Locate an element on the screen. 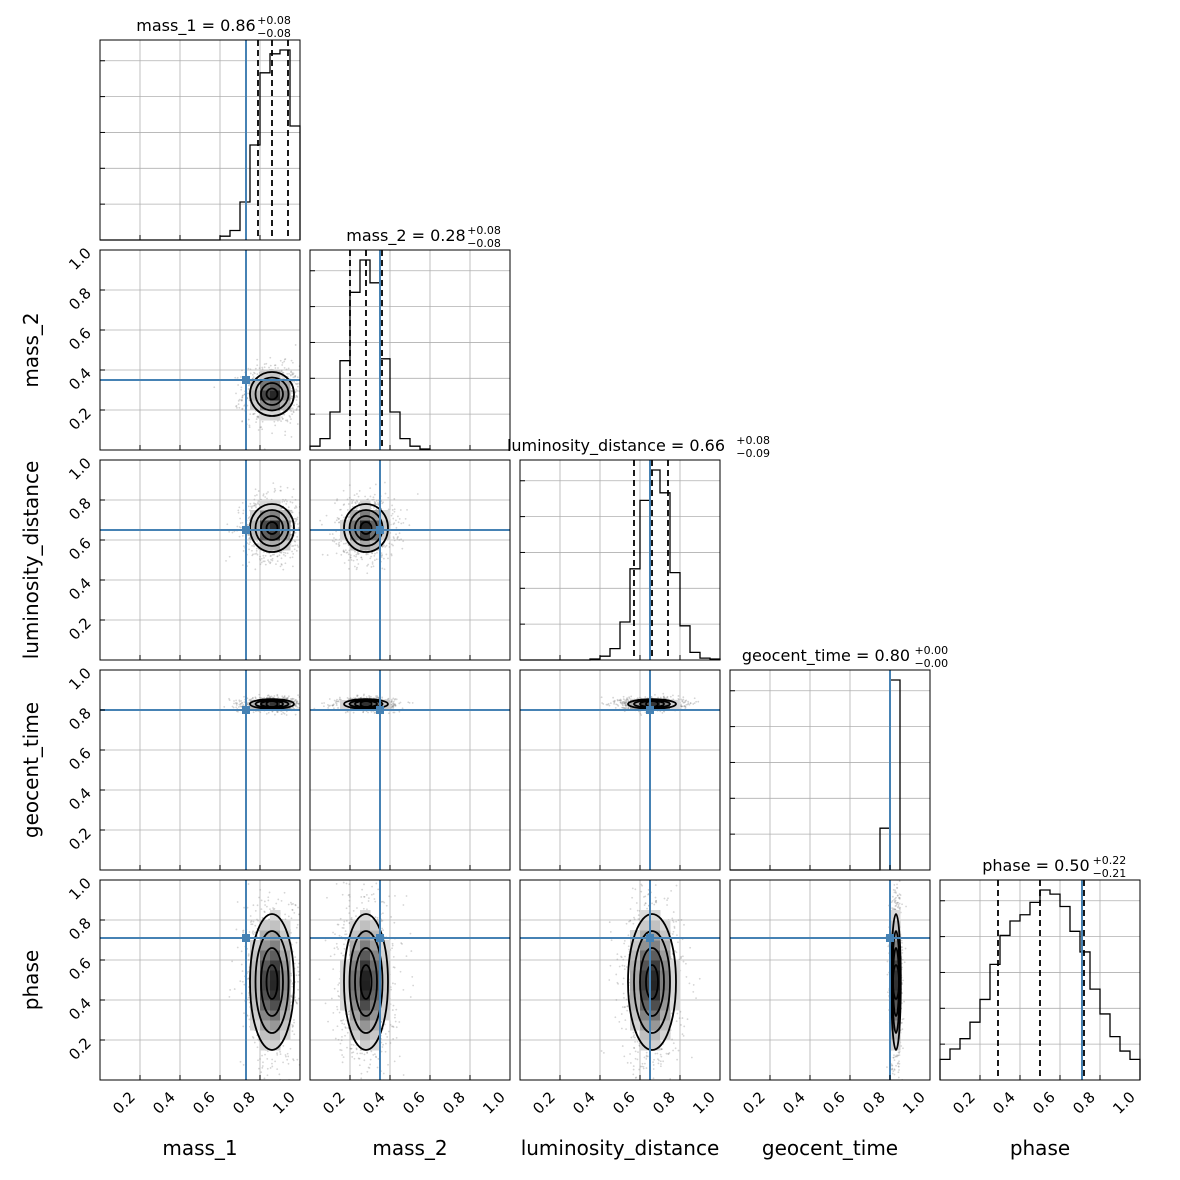  y-tick-label: 0.6 is located at coordinates (80, 339).